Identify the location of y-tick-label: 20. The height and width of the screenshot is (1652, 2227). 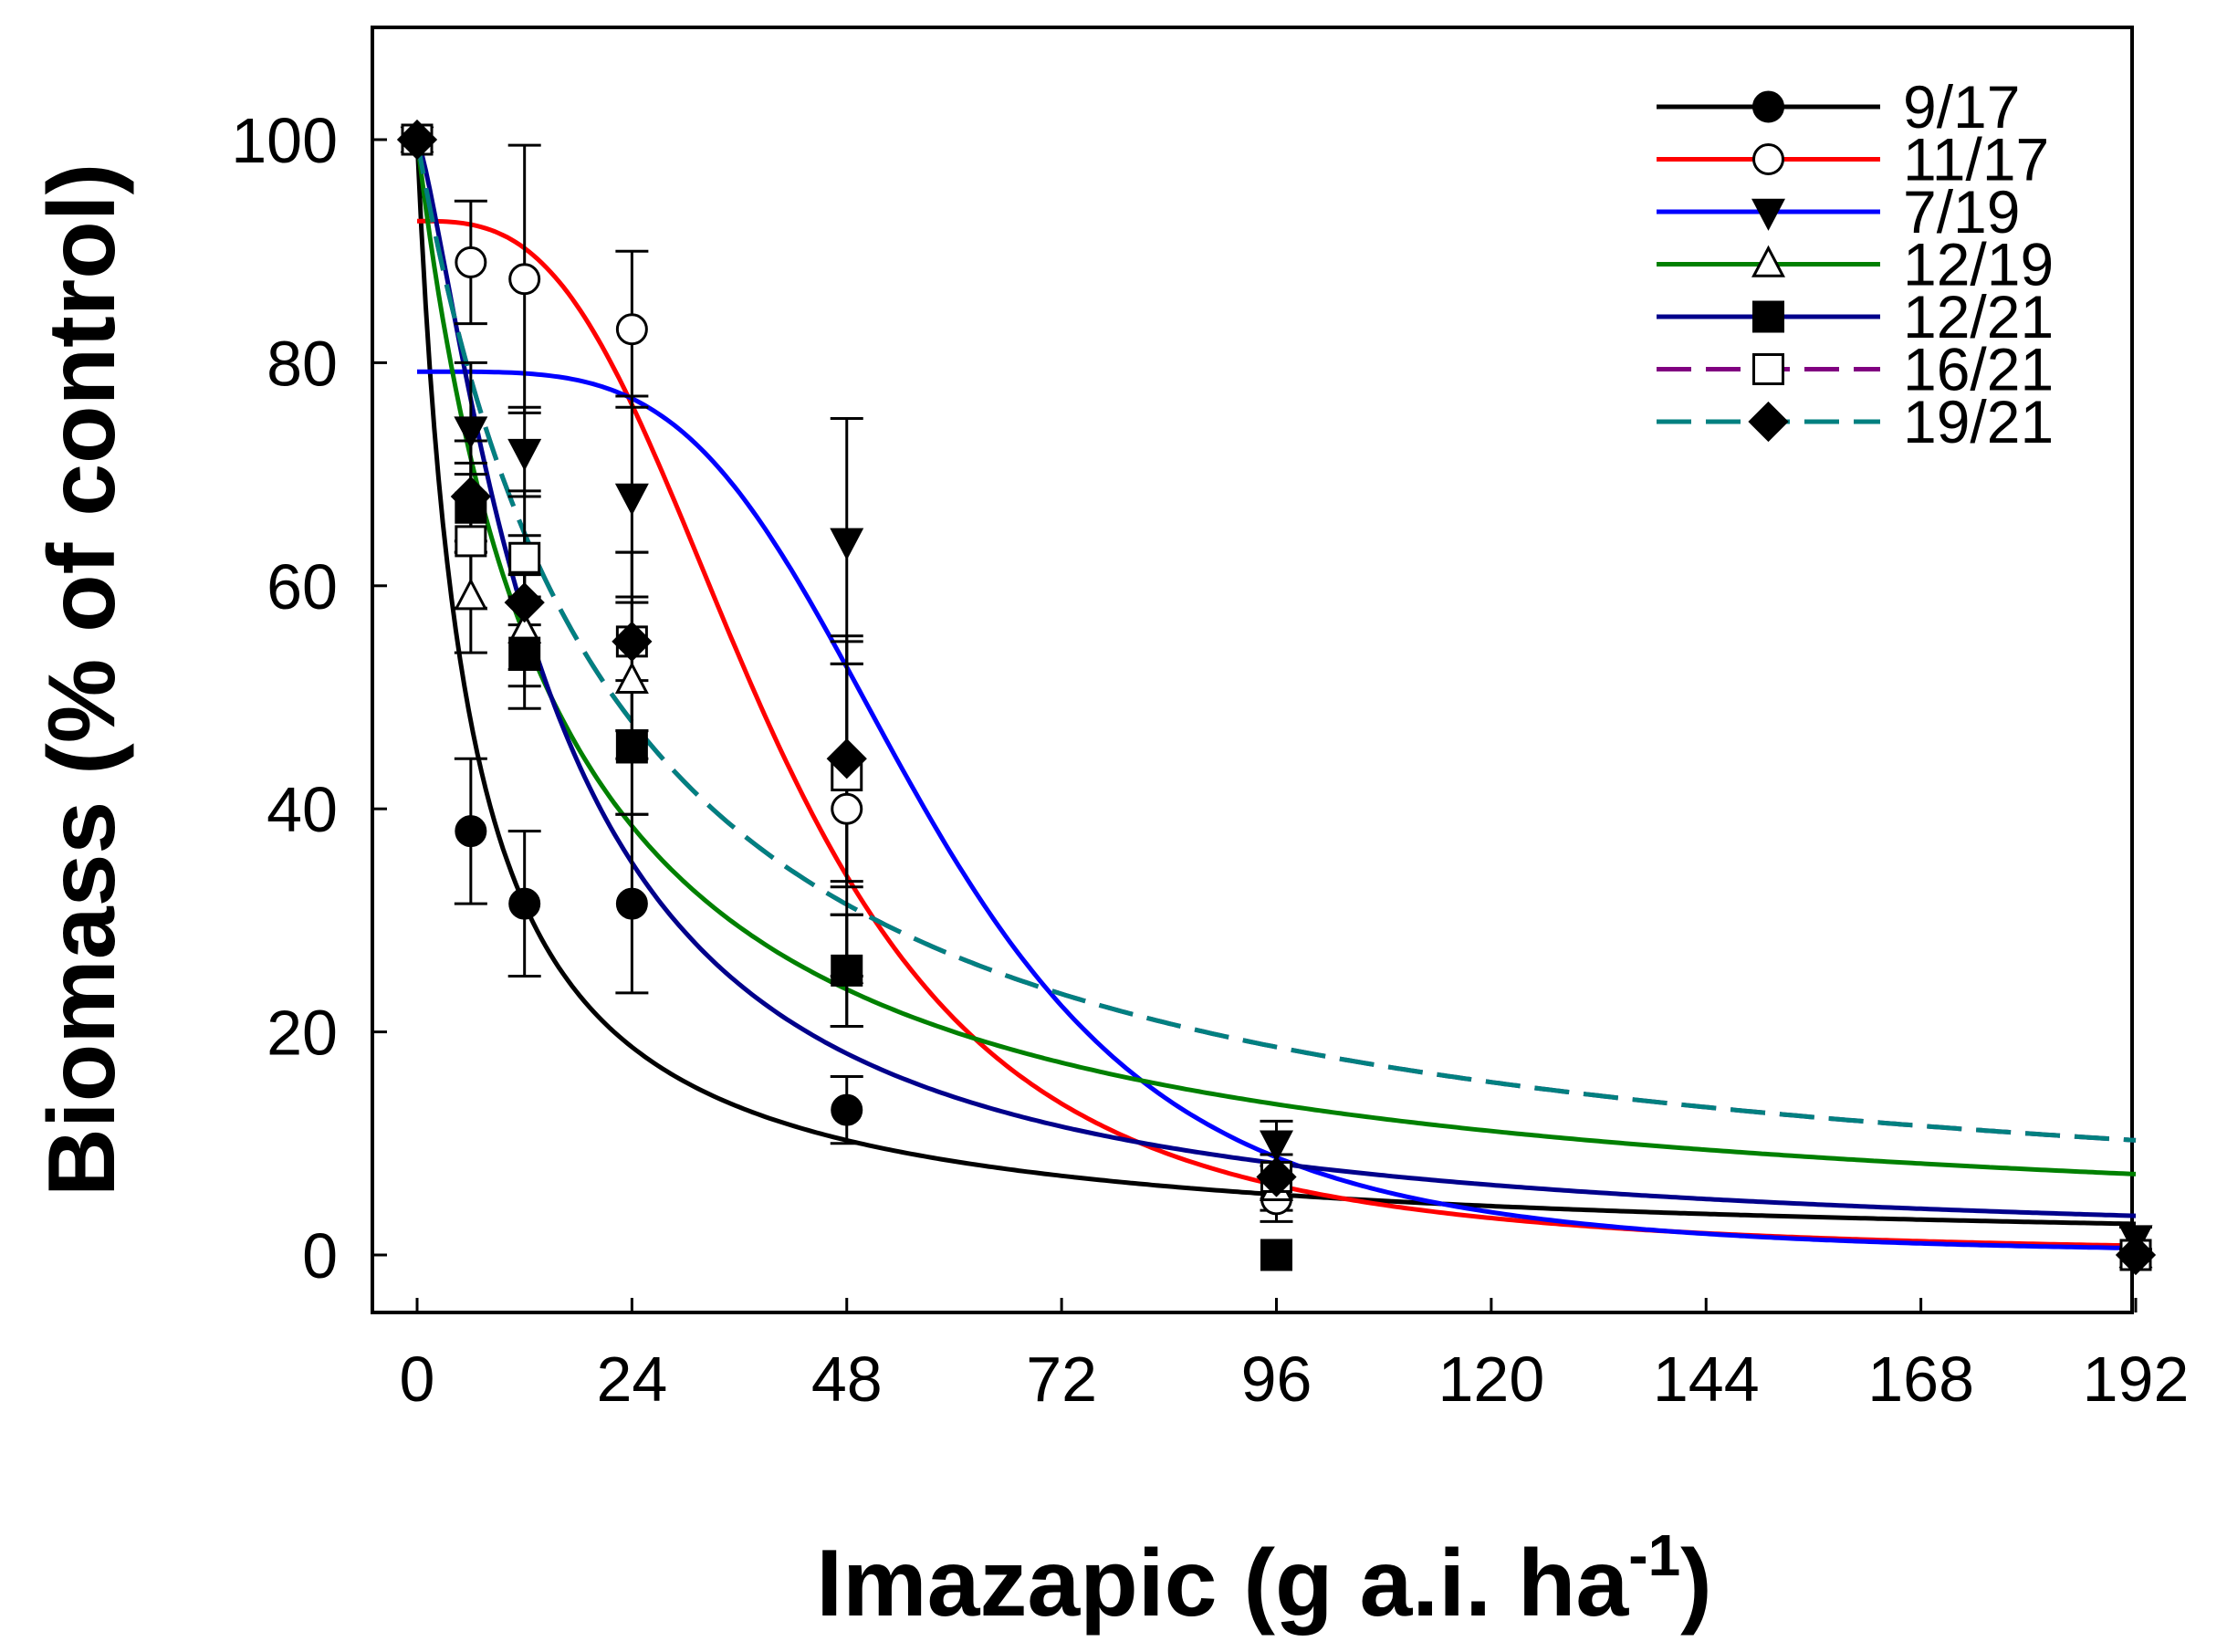
(302, 1033).